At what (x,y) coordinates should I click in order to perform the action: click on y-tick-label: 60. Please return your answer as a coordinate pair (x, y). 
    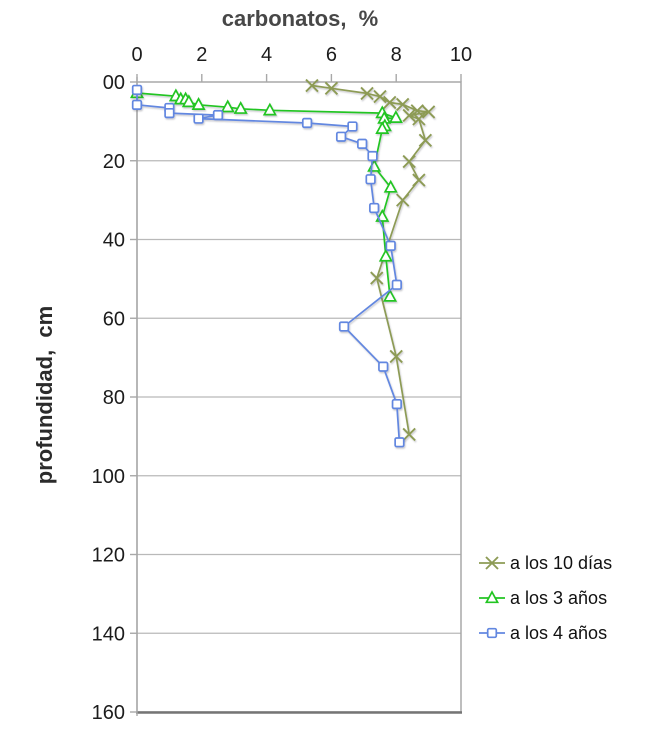
    Looking at the image, I should click on (114, 319).